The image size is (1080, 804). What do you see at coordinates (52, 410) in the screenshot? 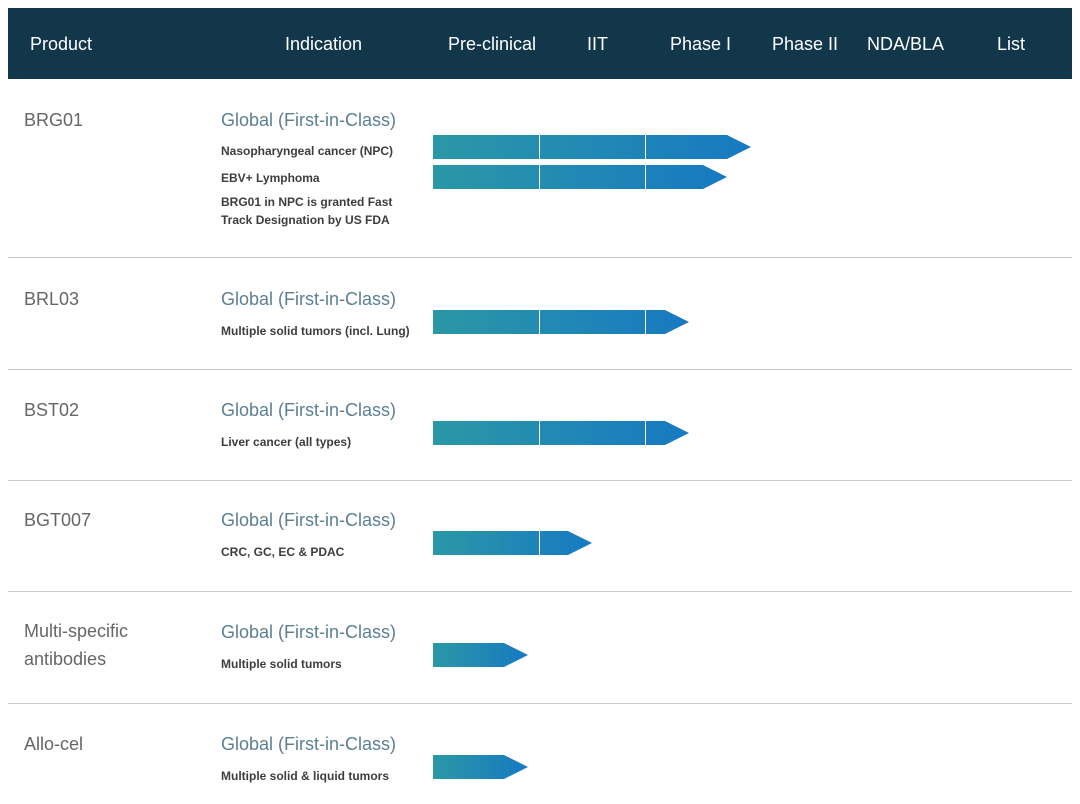
I see `product: BST02` at bounding box center [52, 410].